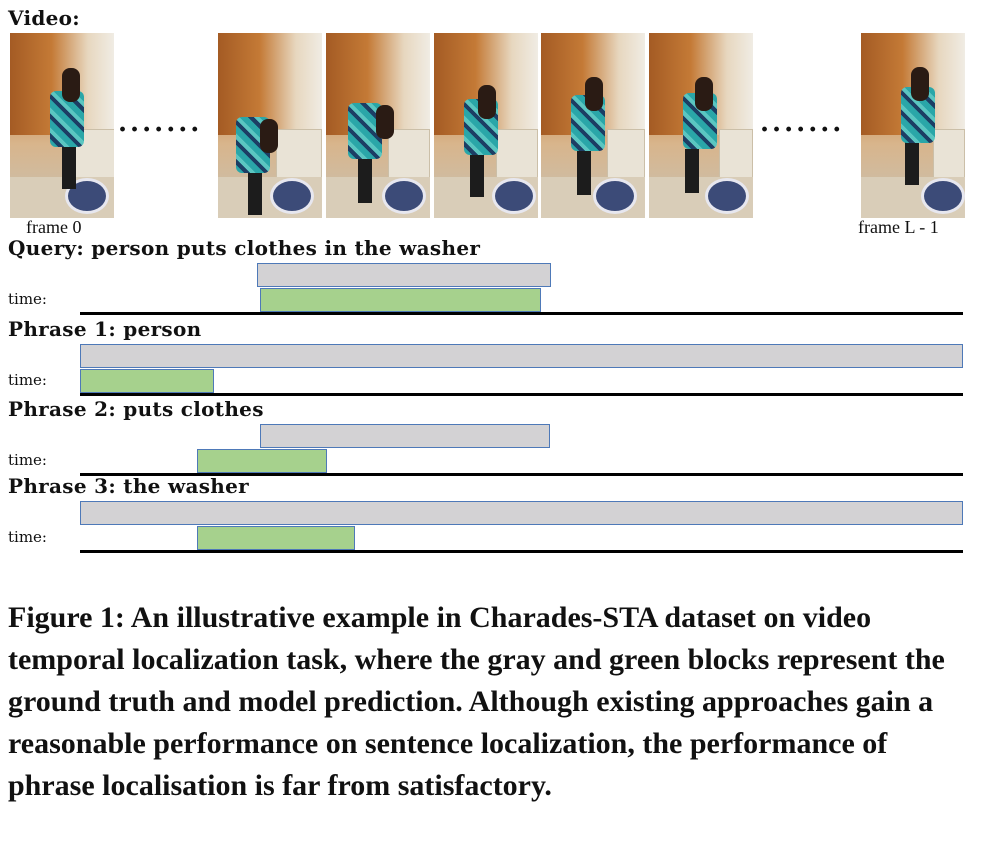 This screenshot has height=861, width=982. I want to click on time-label-0: time:, so click(27, 299).